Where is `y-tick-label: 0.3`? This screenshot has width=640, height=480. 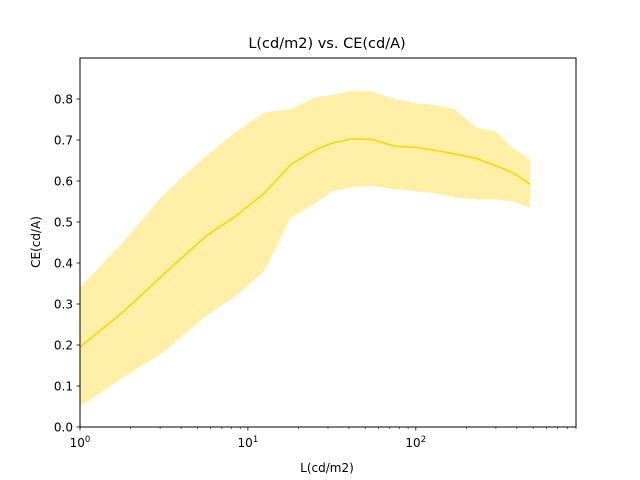 y-tick-label: 0.3 is located at coordinates (63, 305).